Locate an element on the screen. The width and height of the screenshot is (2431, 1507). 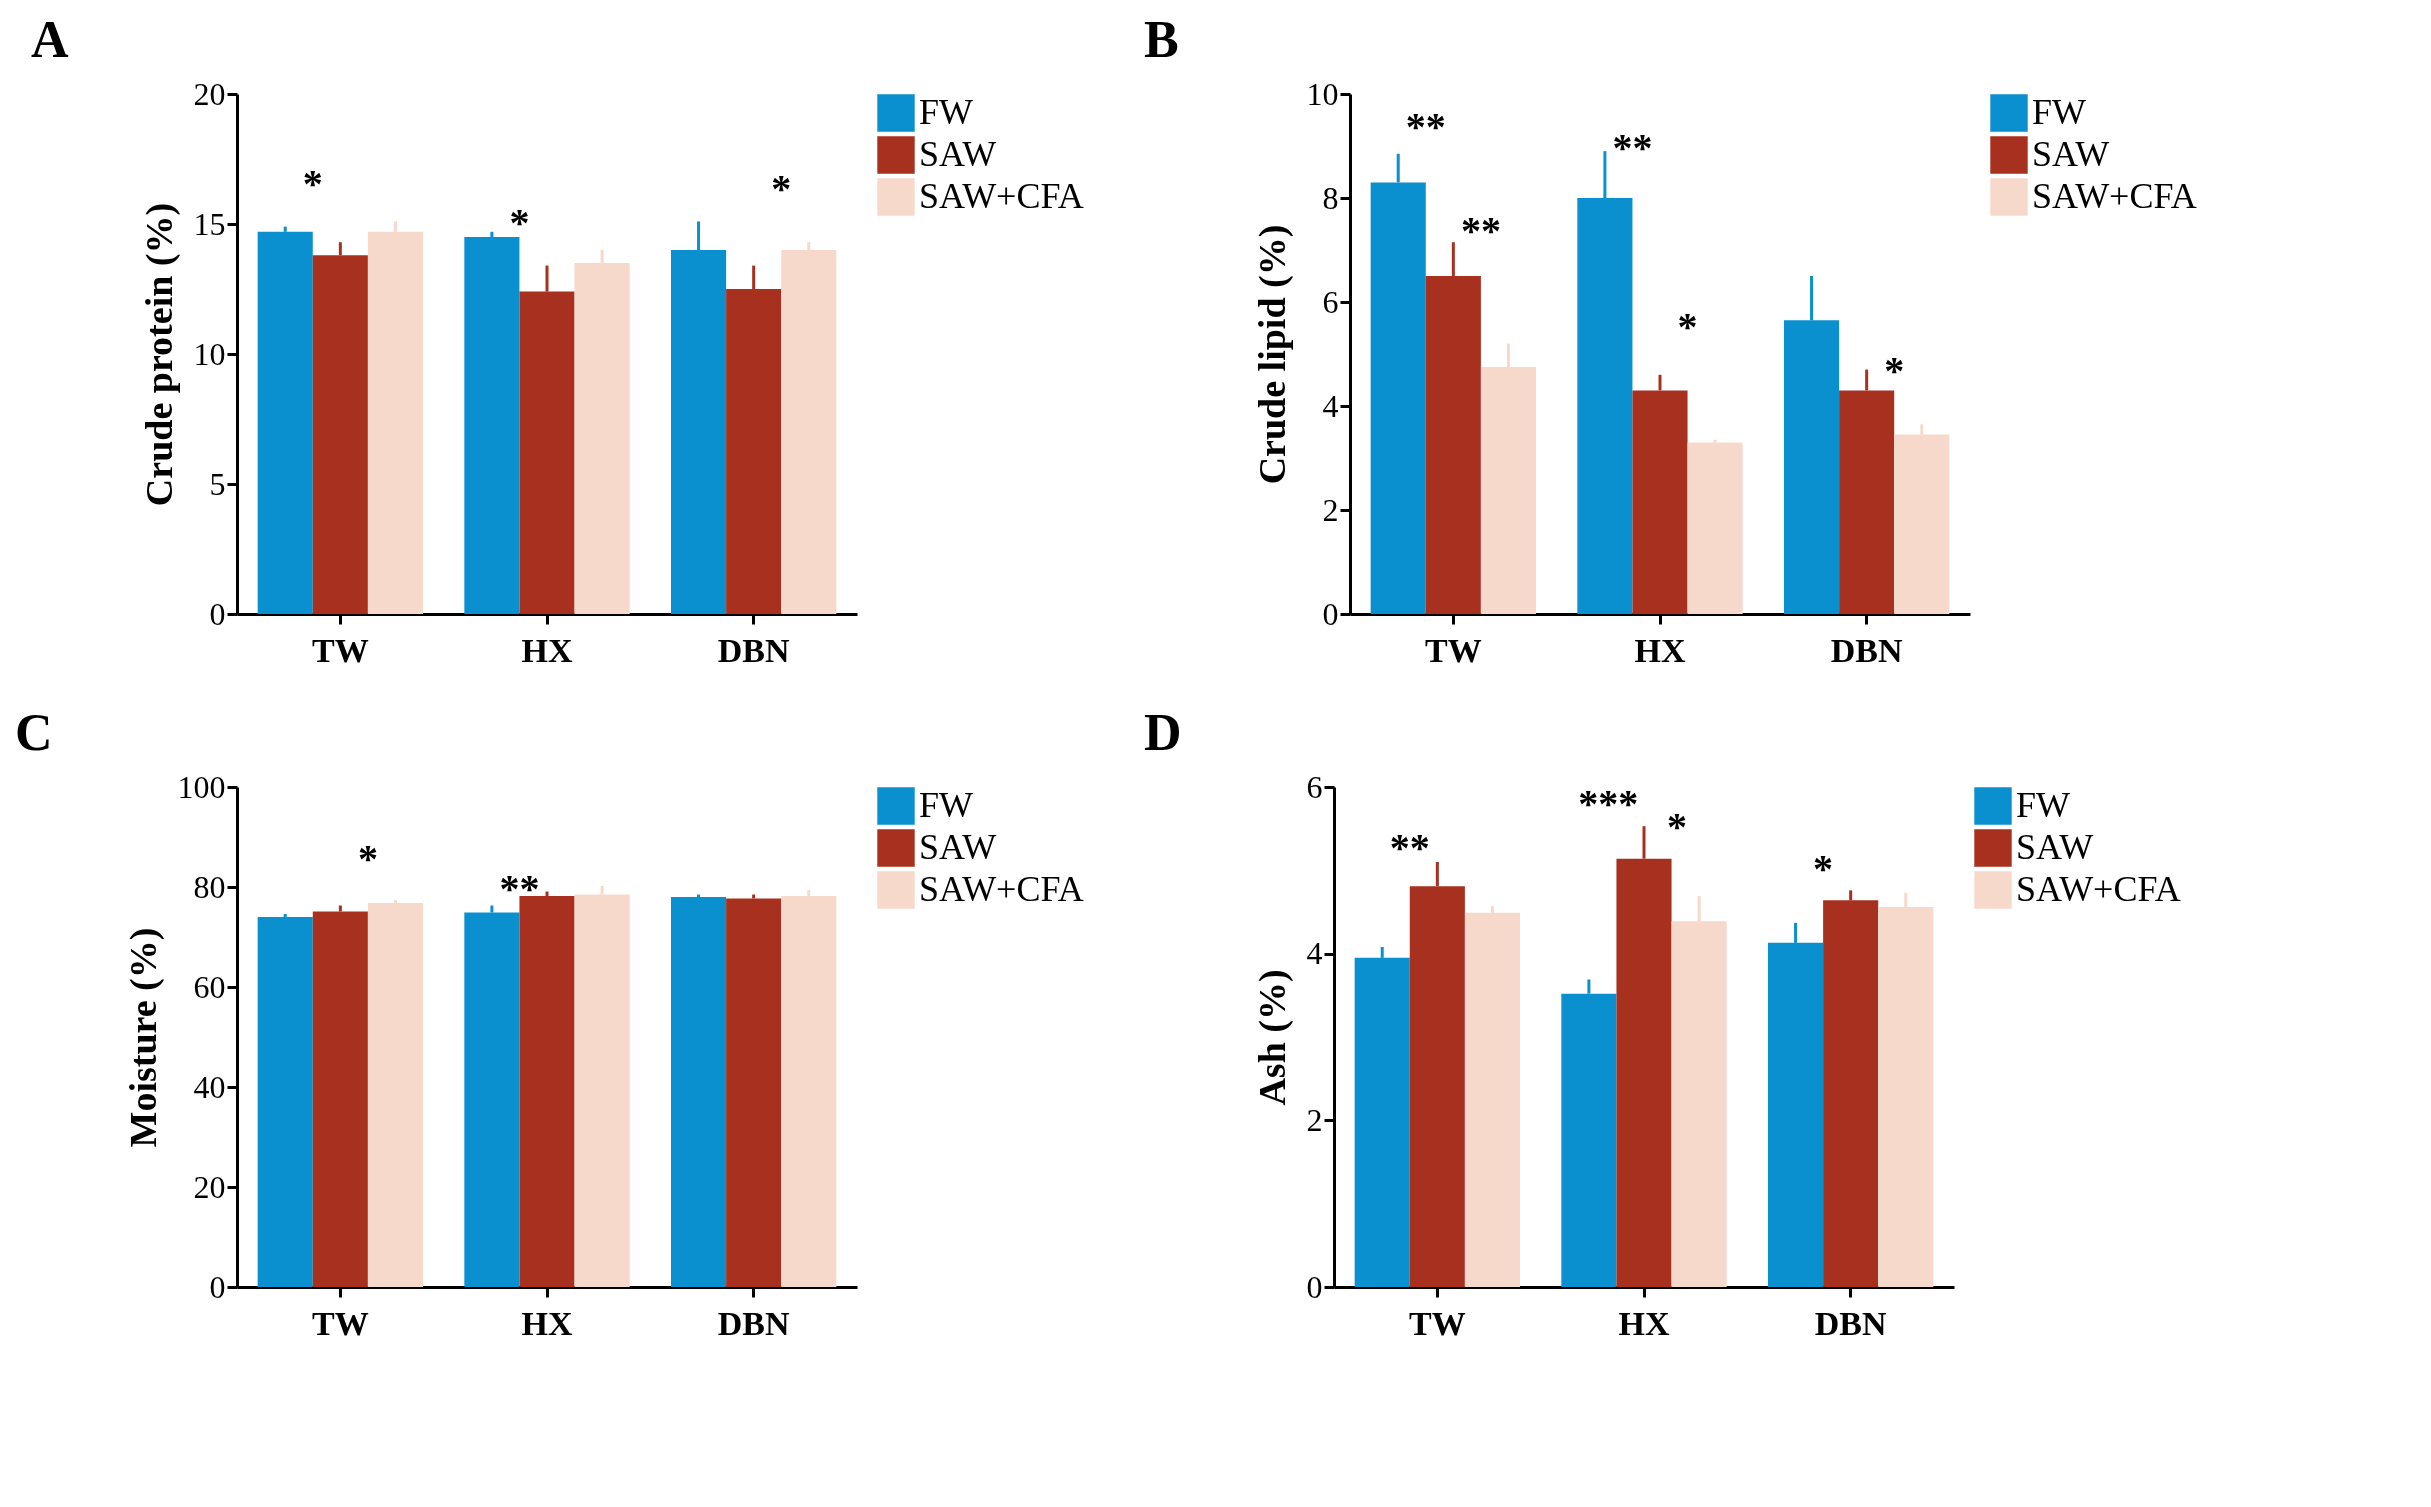
y-axis-title: Crude lipid (%) is located at coordinates (1272, 354).